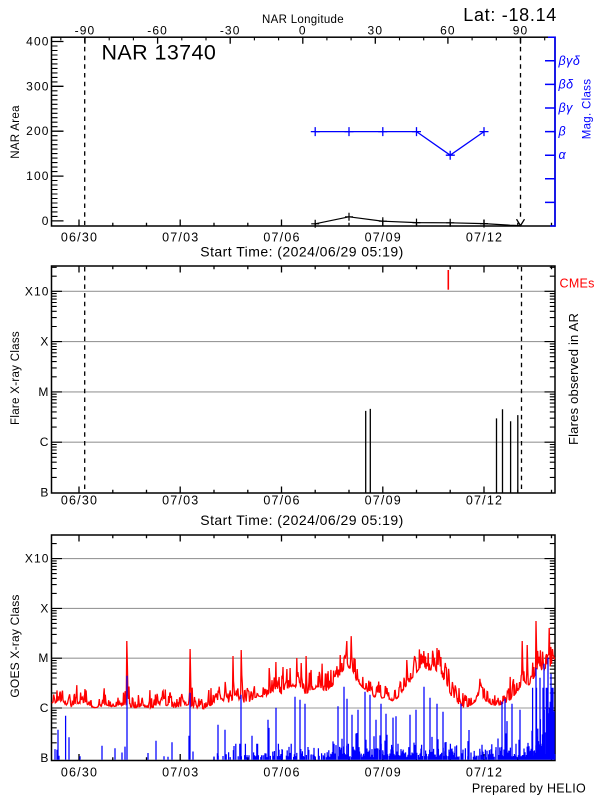  I want to click on svg-text: Lat: -18.14, so click(510, 15).